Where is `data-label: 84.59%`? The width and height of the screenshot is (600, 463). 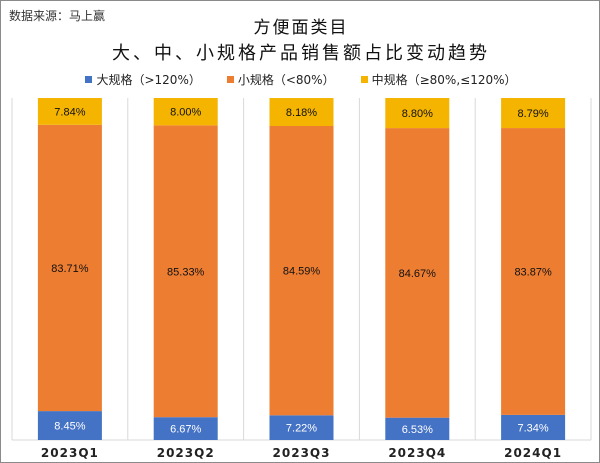
data-label: 84.59% is located at coordinates (302, 272).